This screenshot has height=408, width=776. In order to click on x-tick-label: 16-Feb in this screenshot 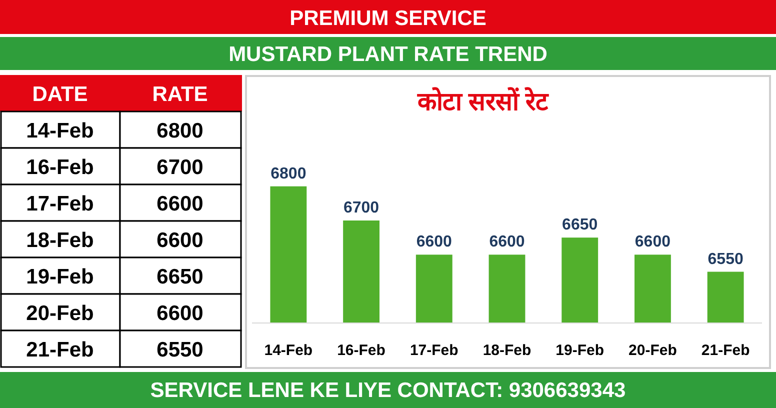, I will do `click(361, 350)`.